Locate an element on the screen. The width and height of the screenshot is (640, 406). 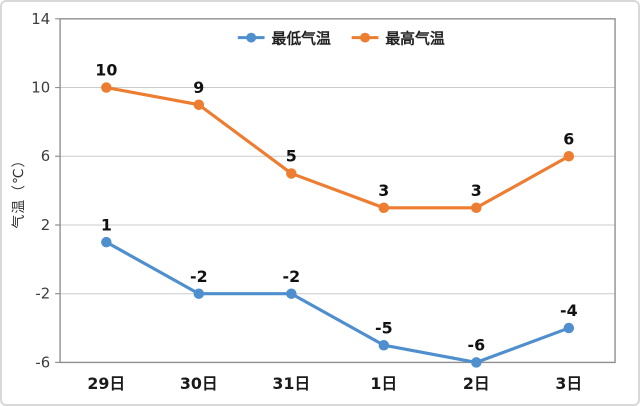
max-temp-data-label: 9 is located at coordinates (198, 87).